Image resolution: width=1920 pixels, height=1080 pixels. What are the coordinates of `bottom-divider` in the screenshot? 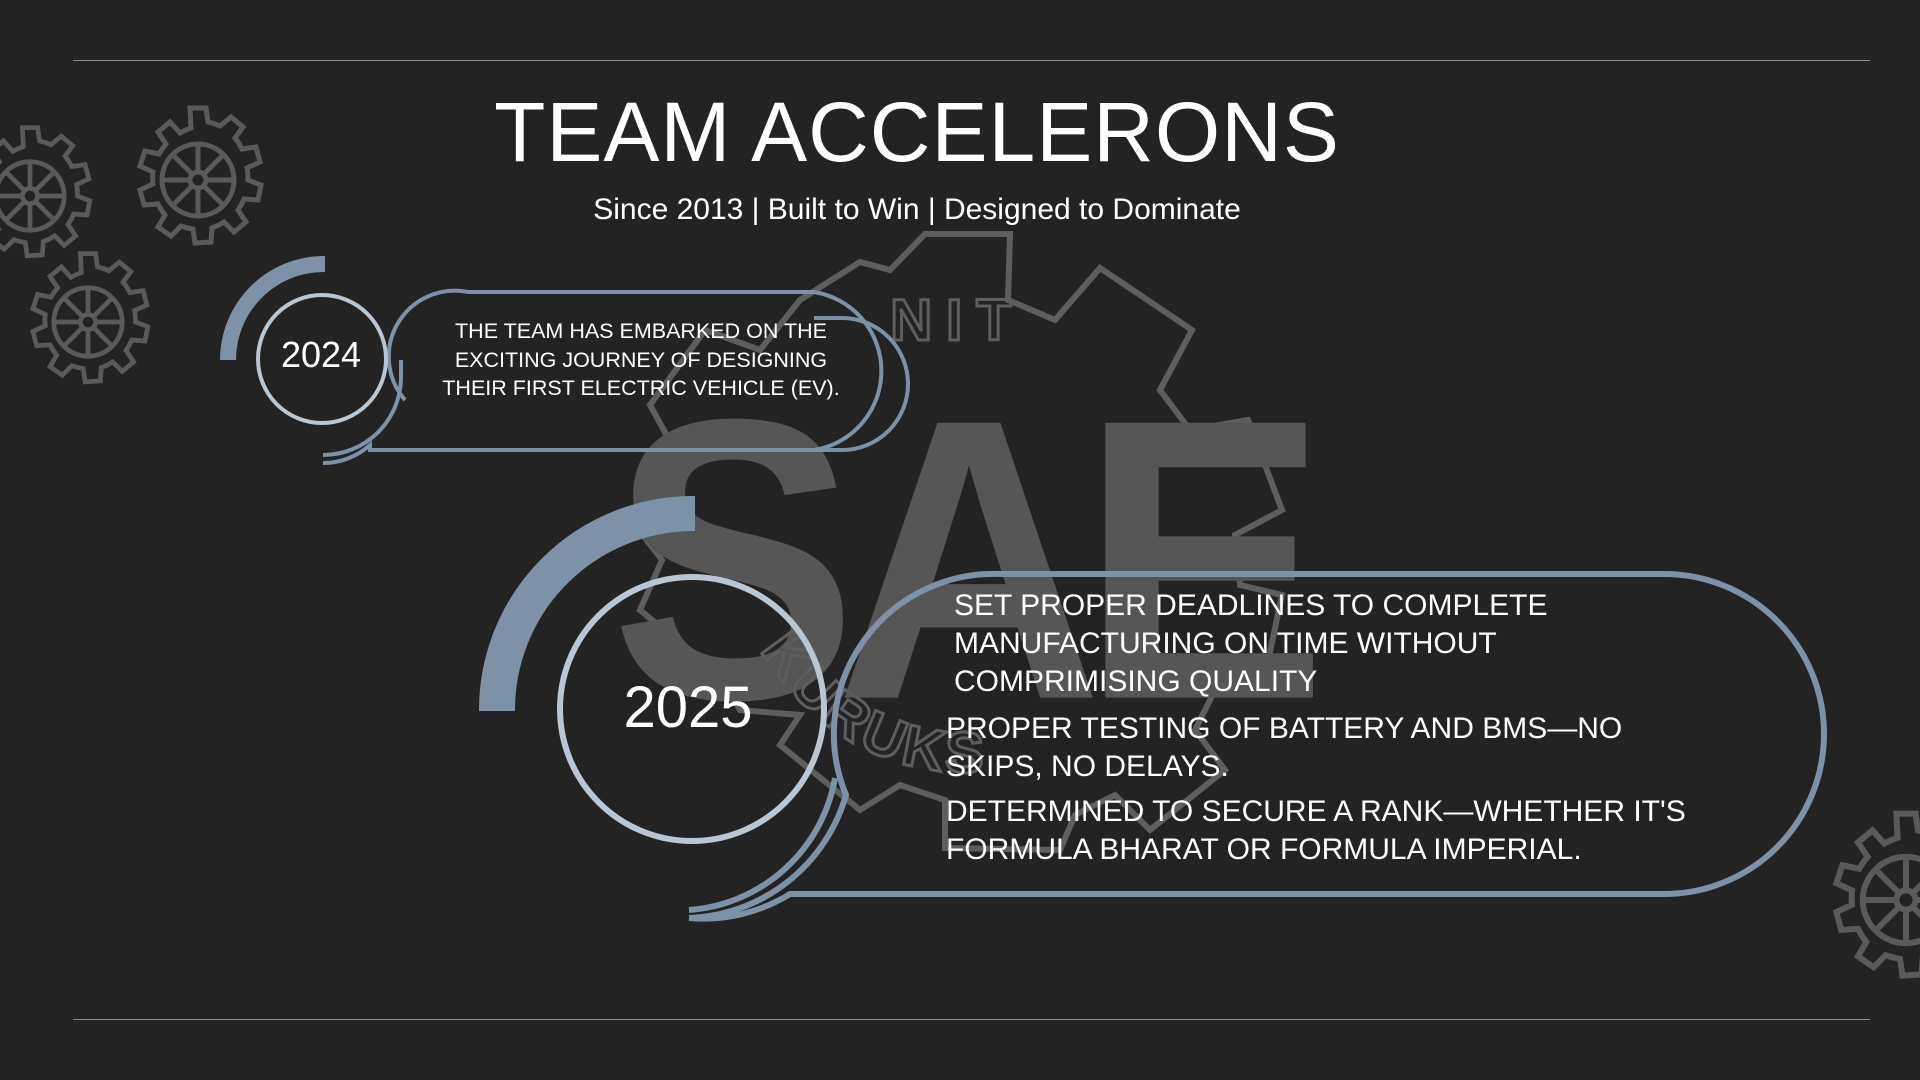 It's located at (971, 1019).